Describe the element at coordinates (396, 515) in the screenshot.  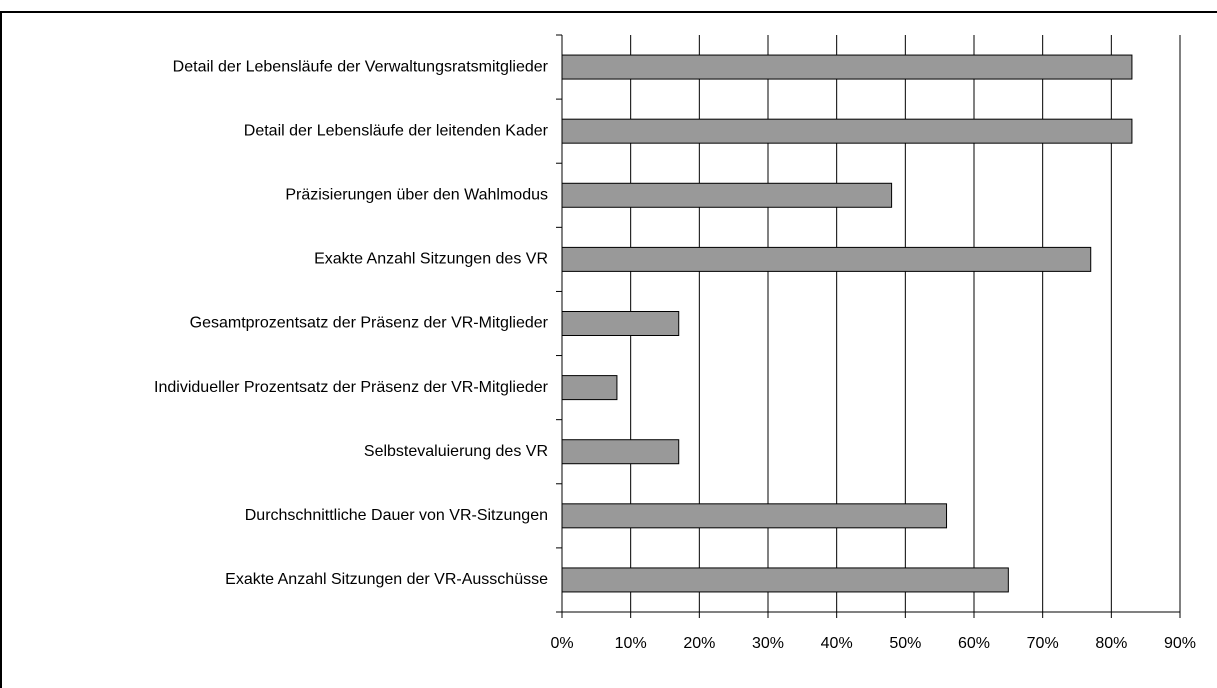
I see `y-tick-label: Durchschnittliche Dauer von VR-Sitzungen` at that location.